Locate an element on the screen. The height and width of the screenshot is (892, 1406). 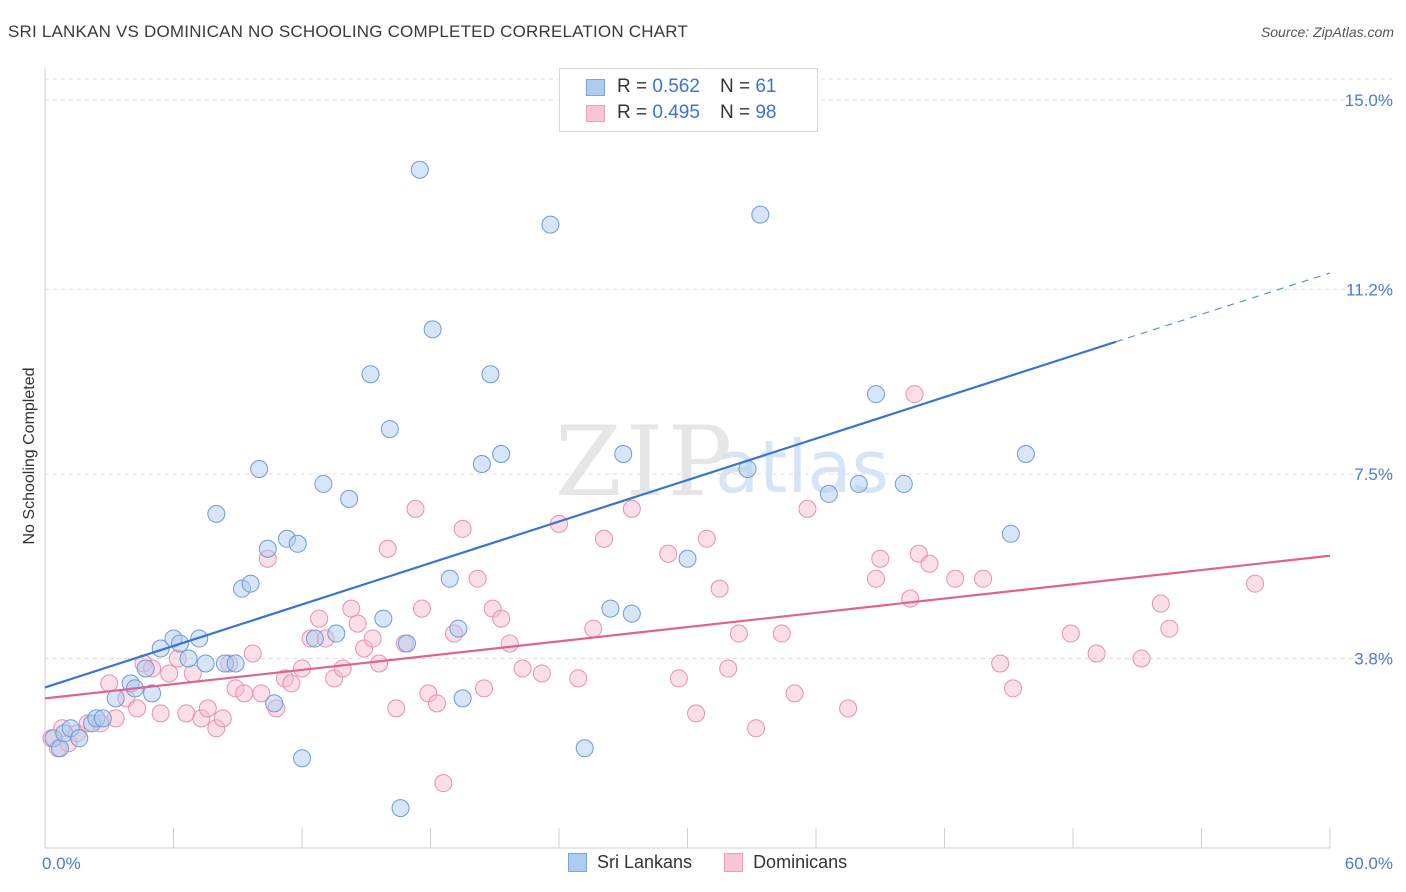
legend-row-sri-lankans: R = 0.562 N = 61 is located at coordinates (681, 87).